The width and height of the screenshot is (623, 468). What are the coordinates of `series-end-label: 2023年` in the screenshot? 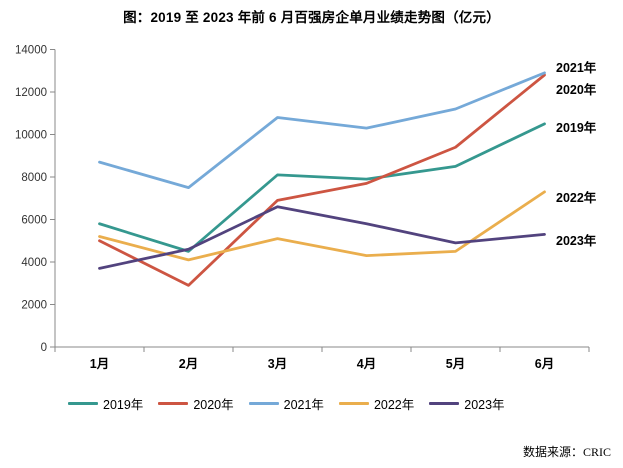 It's located at (576, 241).